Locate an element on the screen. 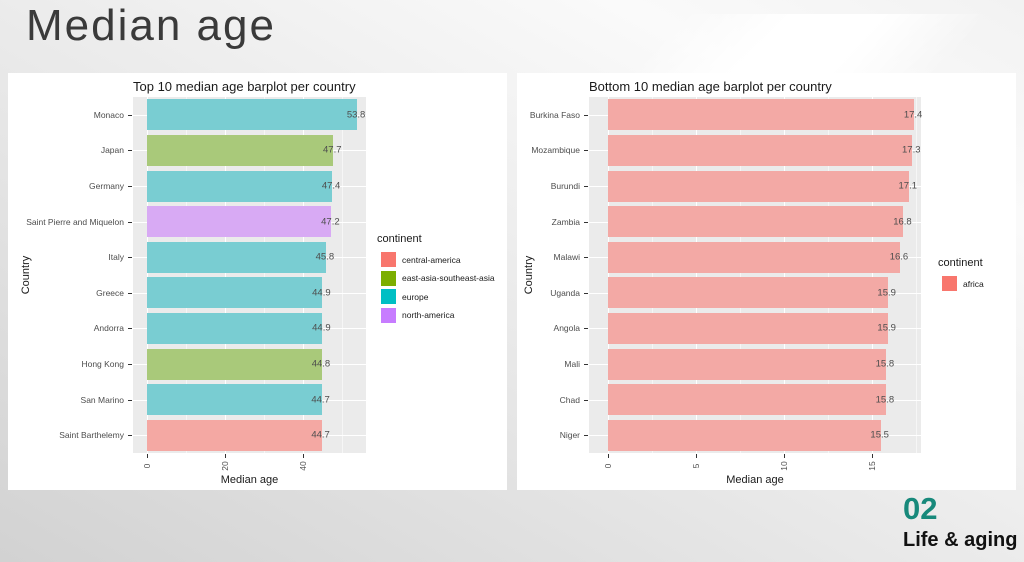 This screenshot has height=562, width=1024. legend-label: east-asia-southeast-asia is located at coordinates (448, 278).